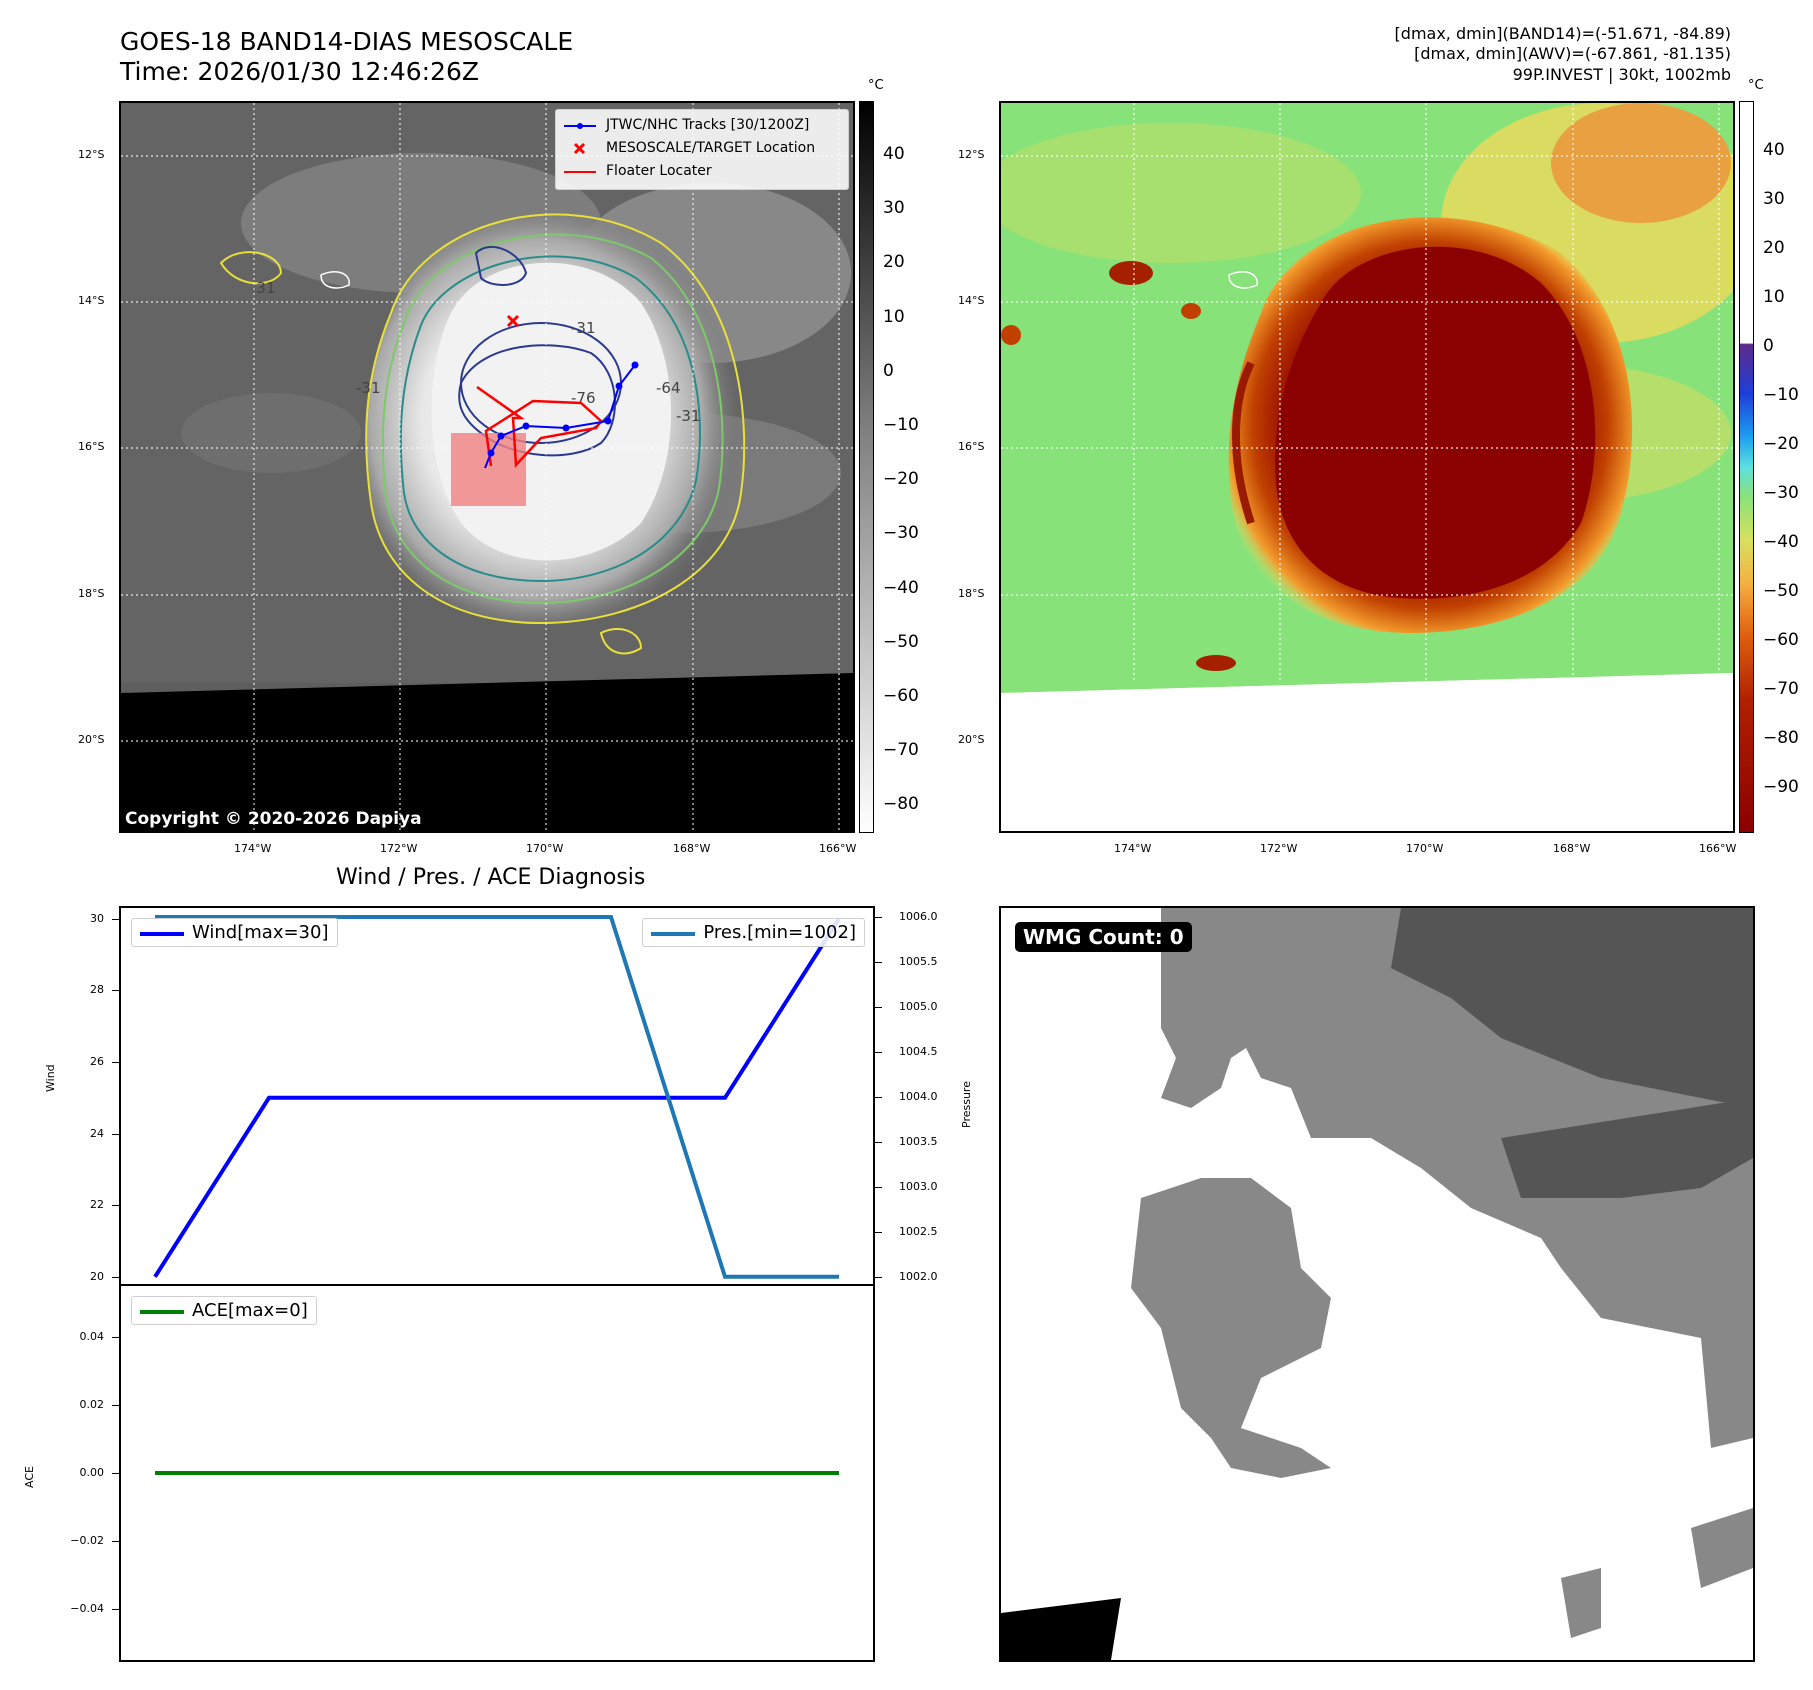  What do you see at coordinates (29, 1477) in the screenshot?
I see `ace-axis-label: ACE` at bounding box center [29, 1477].